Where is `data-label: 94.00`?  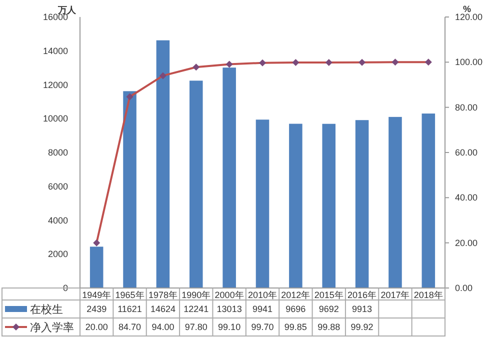 data-label: 94.00 is located at coordinates (163, 327).